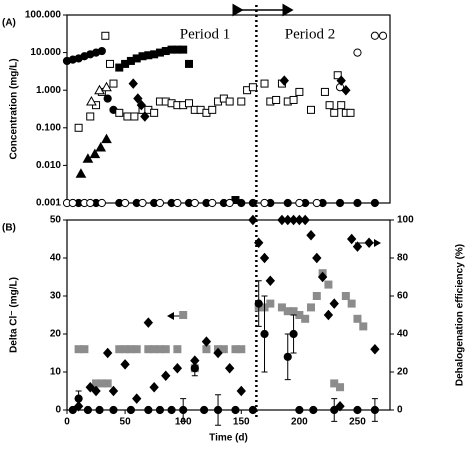  What do you see at coordinates (56, 220) in the screenshot?
I see `y-tick-label: 50` at bounding box center [56, 220].